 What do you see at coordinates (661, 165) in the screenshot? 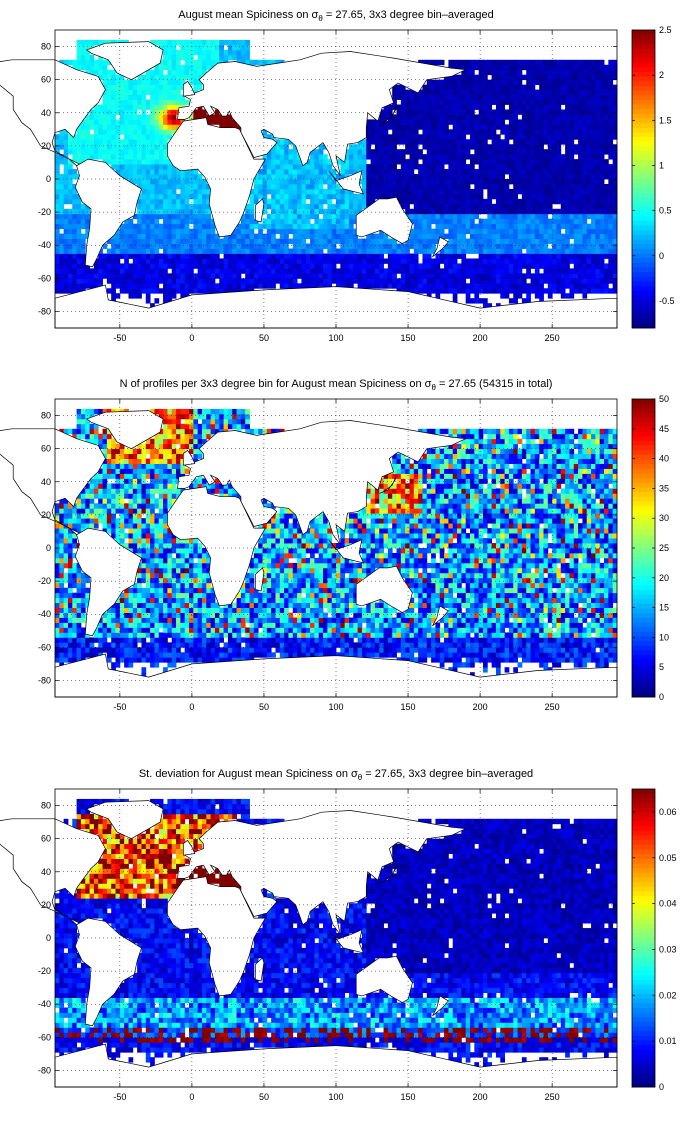
I see `colorbar-tick-label: 1` at bounding box center [661, 165].